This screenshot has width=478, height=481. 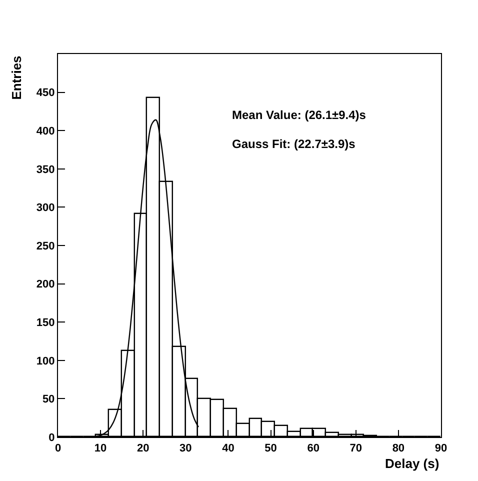 What do you see at coordinates (45, 284) in the screenshot?
I see `y-tick-label: 200` at bounding box center [45, 284].